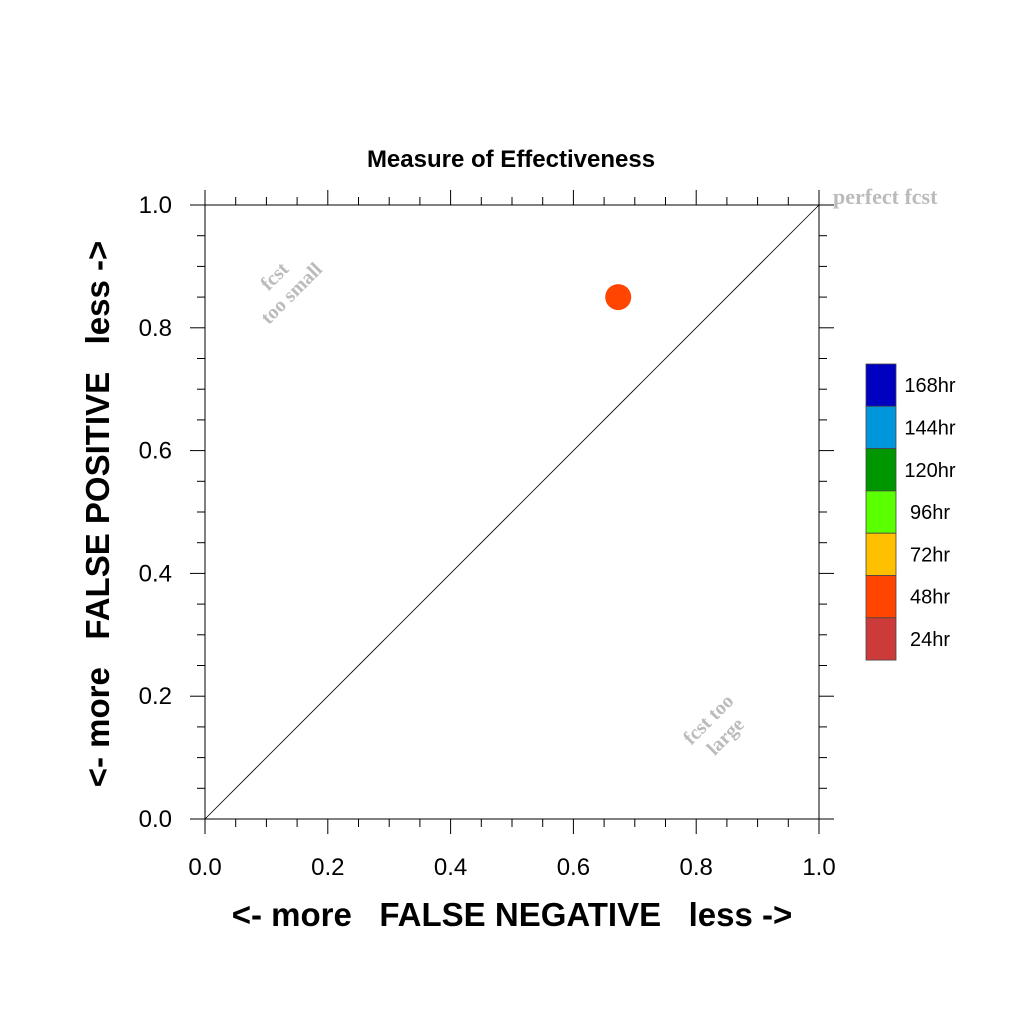 The width and height of the screenshot is (1024, 1024). I want to click on data-point, so click(618, 297).